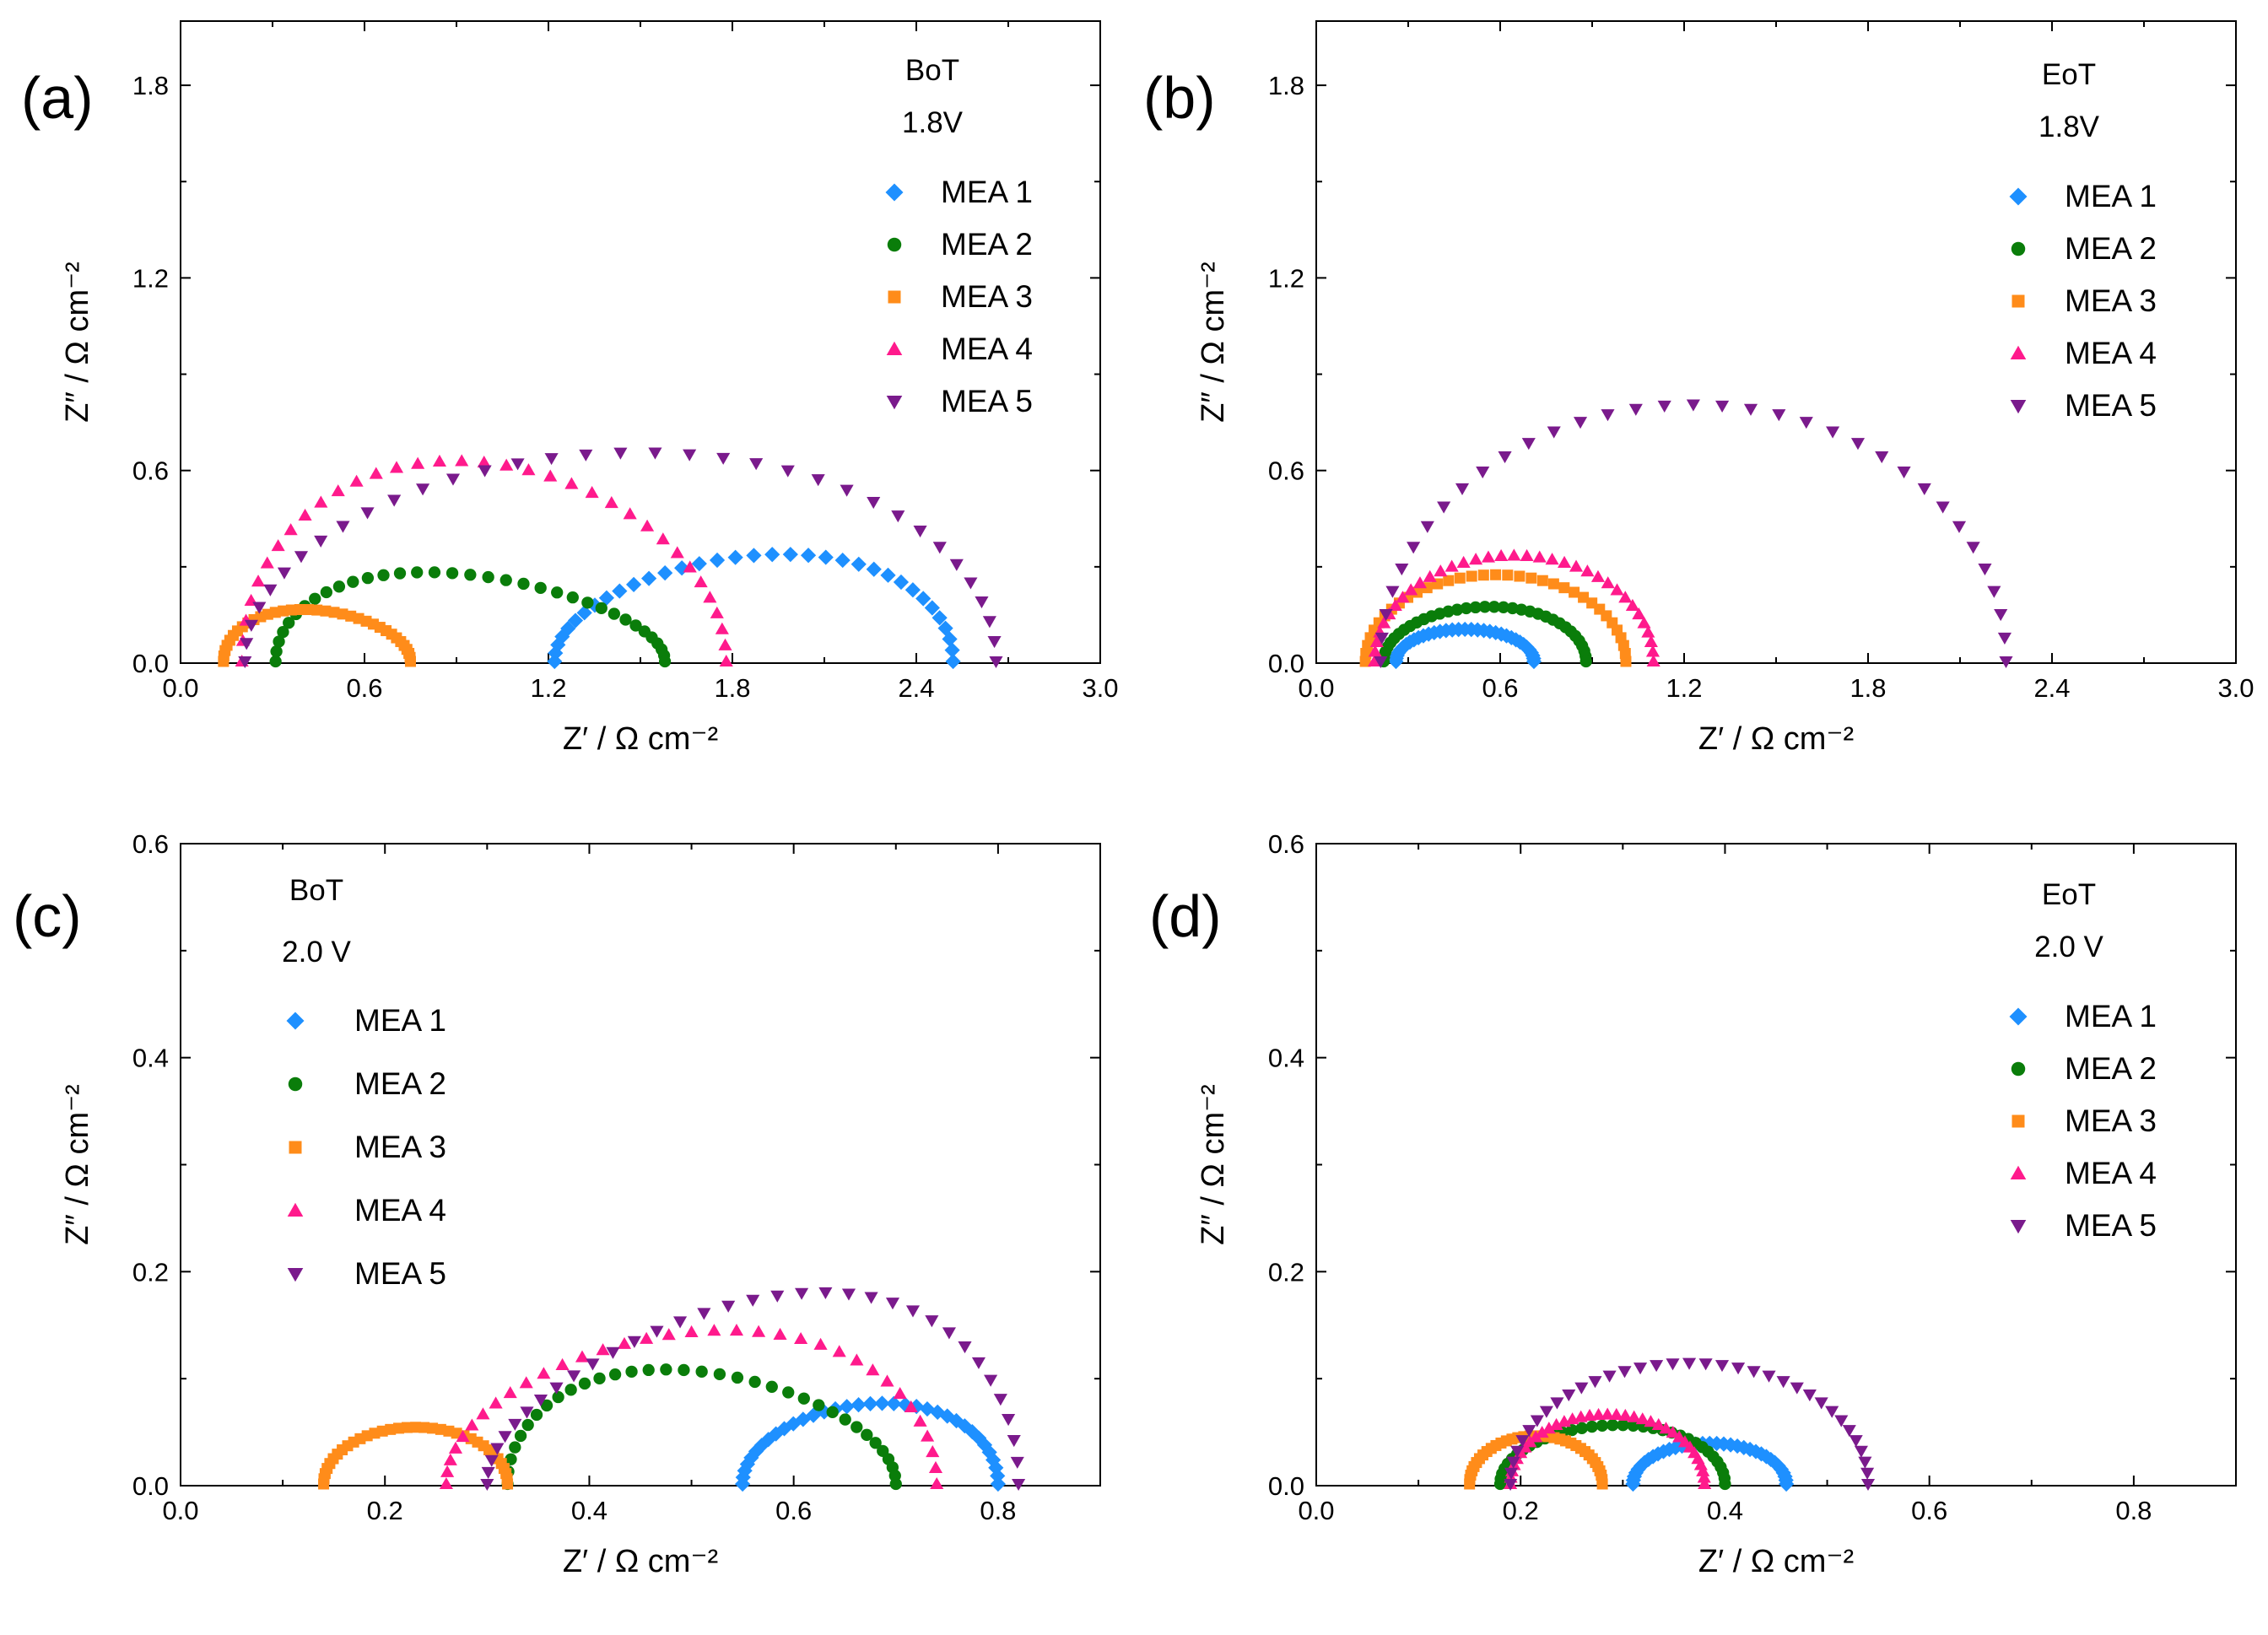 The height and width of the screenshot is (1635, 2268). What do you see at coordinates (2111, 300) in the screenshot?
I see `legend-label: MEA 3` at bounding box center [2111, 300].